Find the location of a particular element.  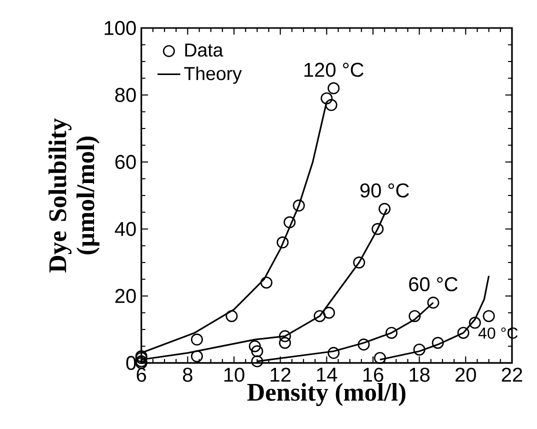

y-tick-label: 0 is located at coordinates (131, 363).